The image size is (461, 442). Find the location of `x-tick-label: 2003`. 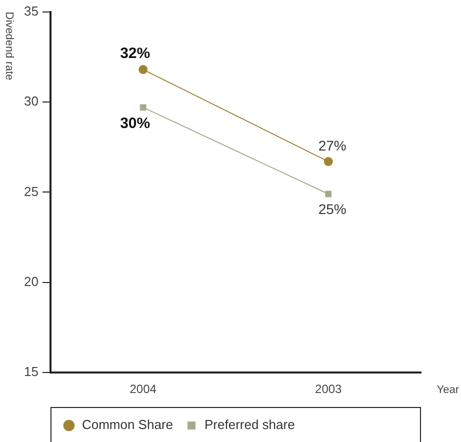

x-tick-label: 2003 is located at coordinates (328, 389).